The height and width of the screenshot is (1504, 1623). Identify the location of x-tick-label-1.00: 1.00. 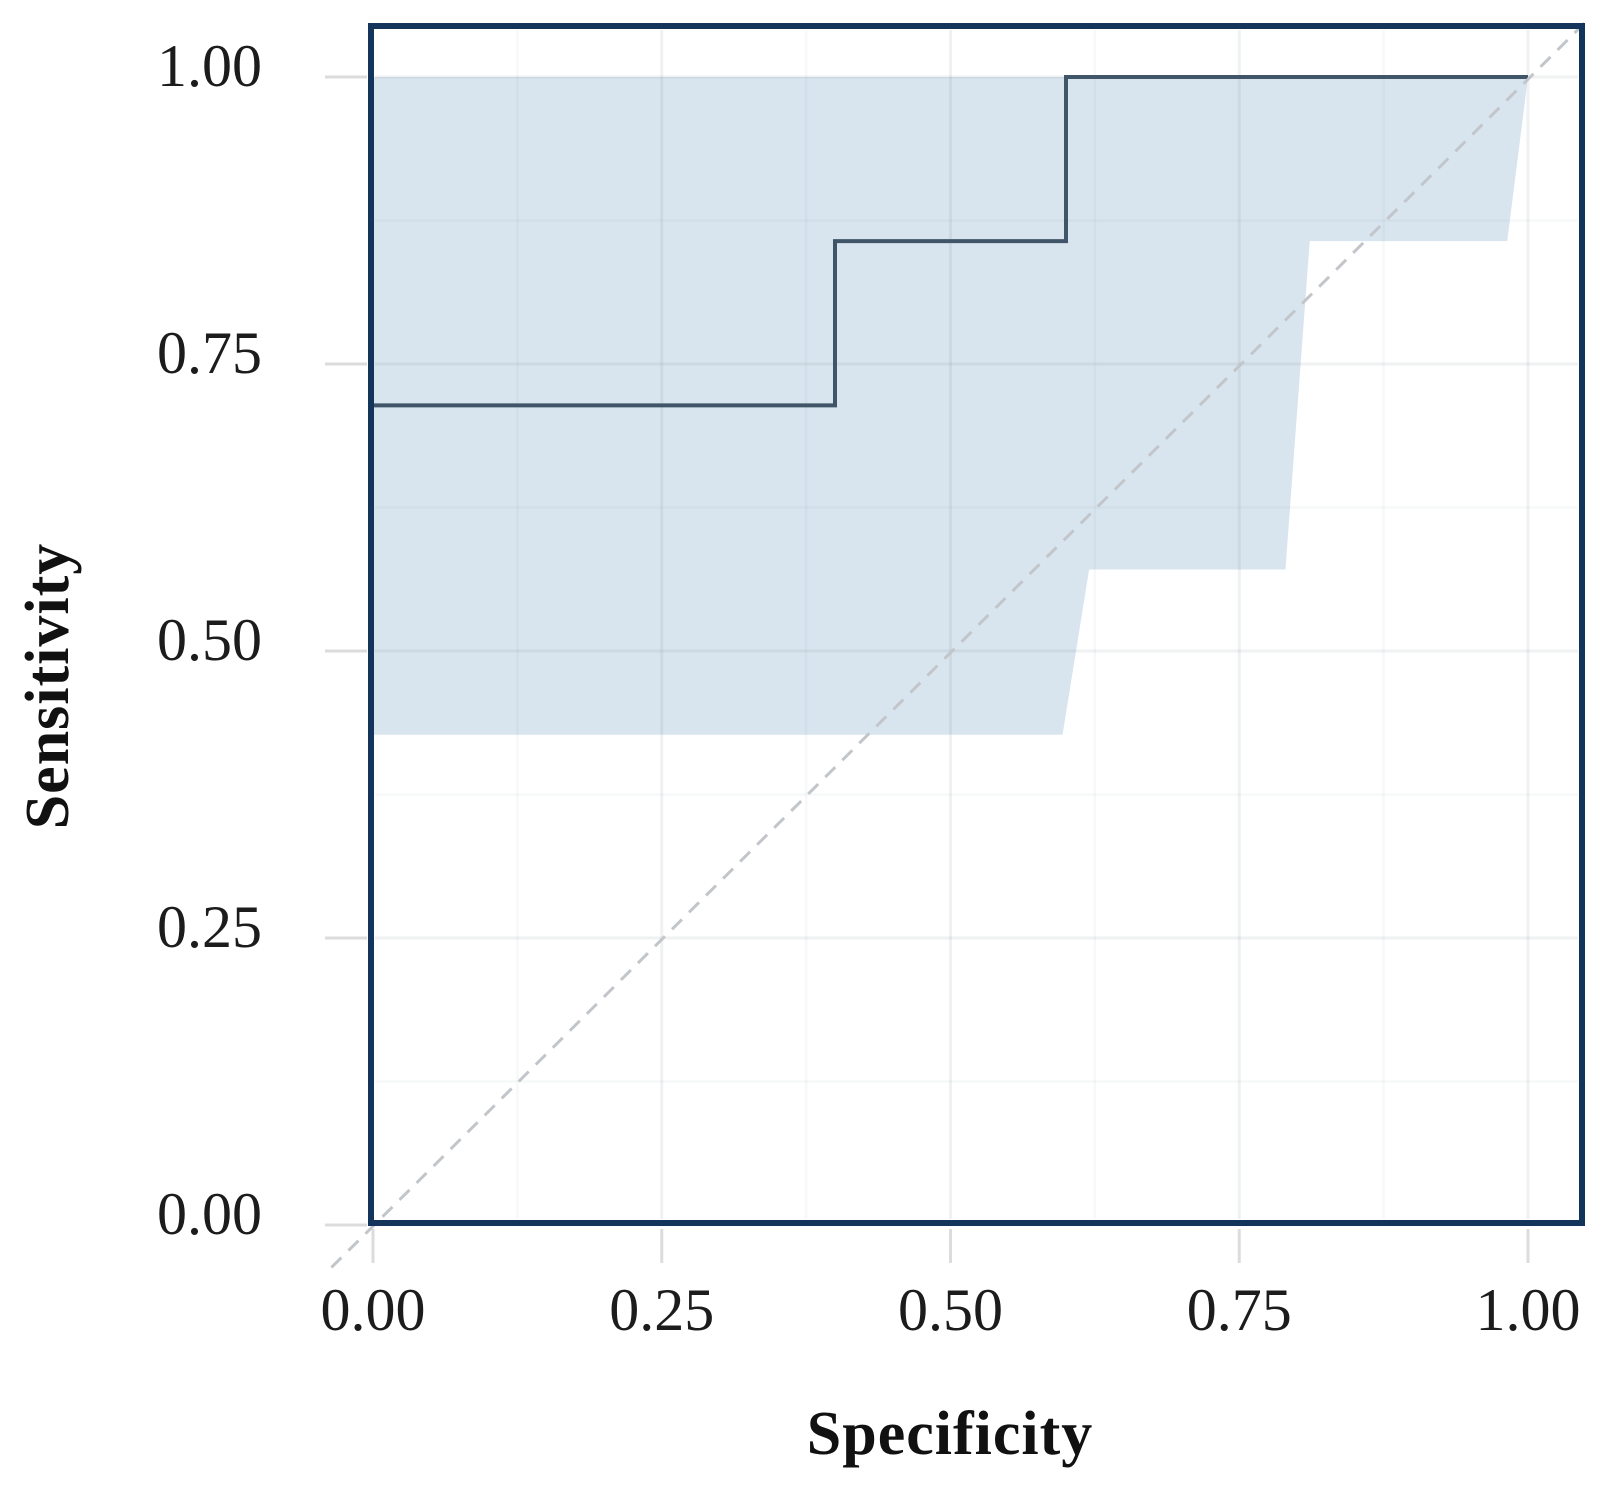
(1528, 1310).